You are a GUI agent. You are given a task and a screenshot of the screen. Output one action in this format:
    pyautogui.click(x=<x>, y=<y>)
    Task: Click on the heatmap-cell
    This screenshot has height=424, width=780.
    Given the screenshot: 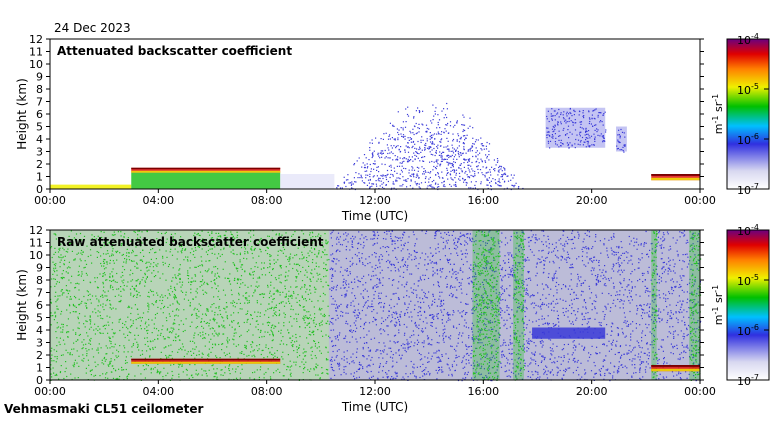 What is the action you would take?
    pyautogui.click(x=189, y=305)
    